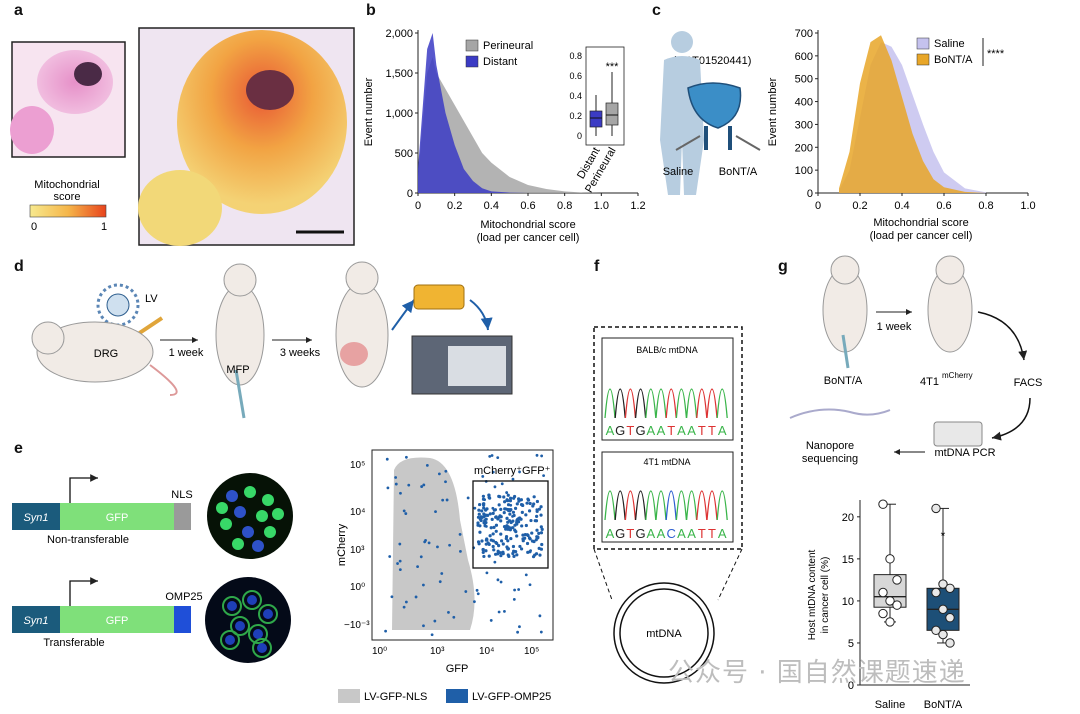  What do you see at coordinates (477, 366) in the screenshot?
I see `flow-cytometer-panel` at bounding box center [477, 366].